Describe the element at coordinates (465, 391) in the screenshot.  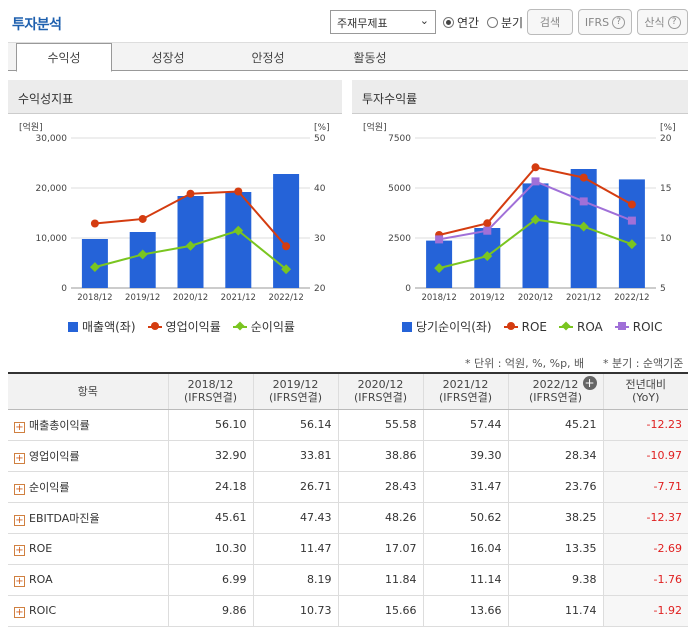
I see `column-header: 2021/12 (IFRS연결)` at that location.